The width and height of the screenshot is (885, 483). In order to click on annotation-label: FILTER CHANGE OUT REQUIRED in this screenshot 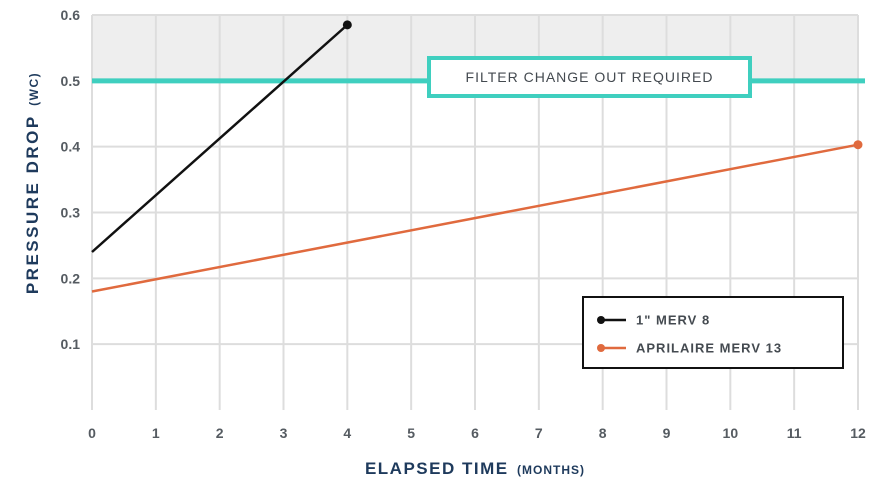, I will do `click(590, 77)`.